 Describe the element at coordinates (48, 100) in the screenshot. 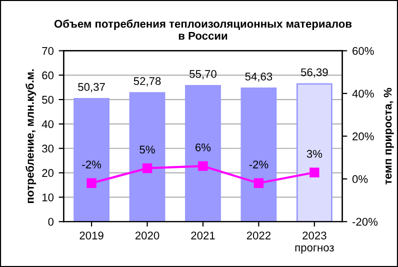

I see `y-tick-label: 50` at that location.